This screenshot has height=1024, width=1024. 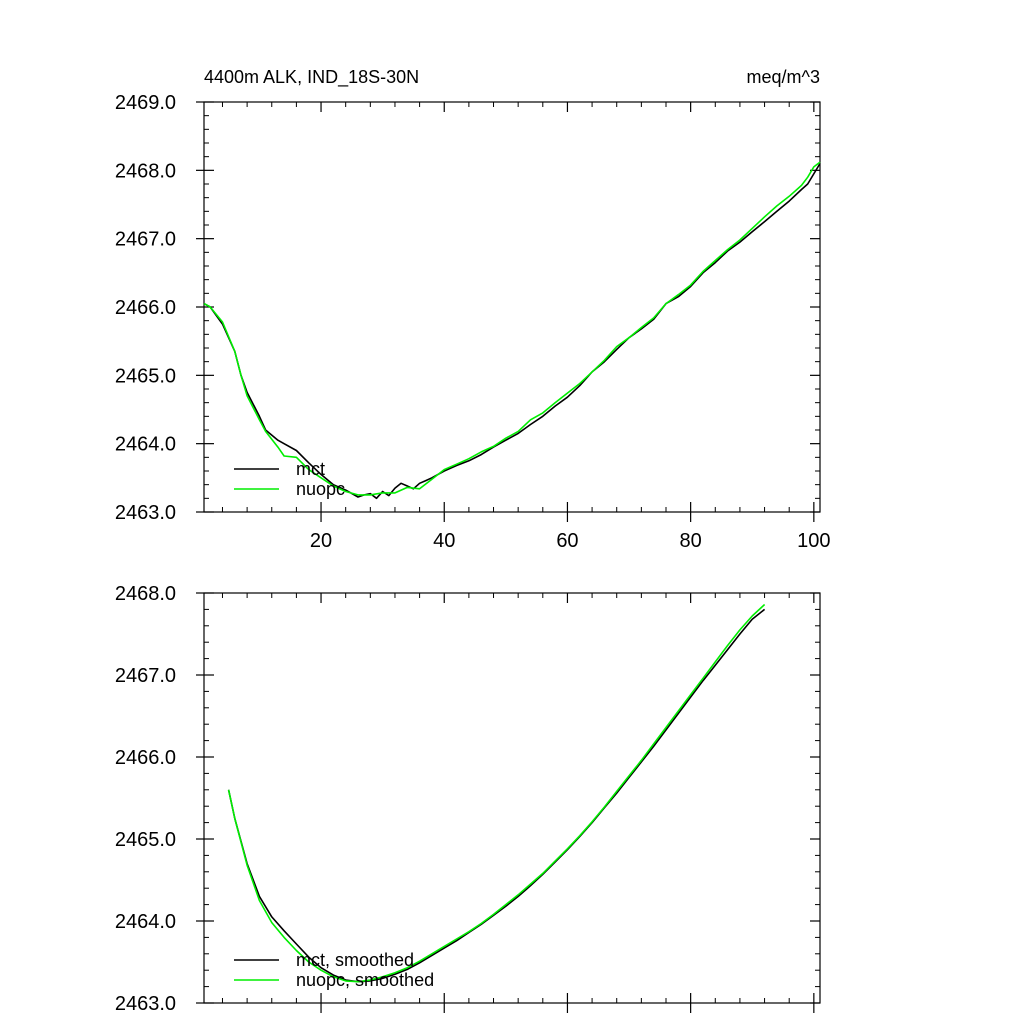 I want to click on x-tick-label: 20, so click(x=321, y=541).